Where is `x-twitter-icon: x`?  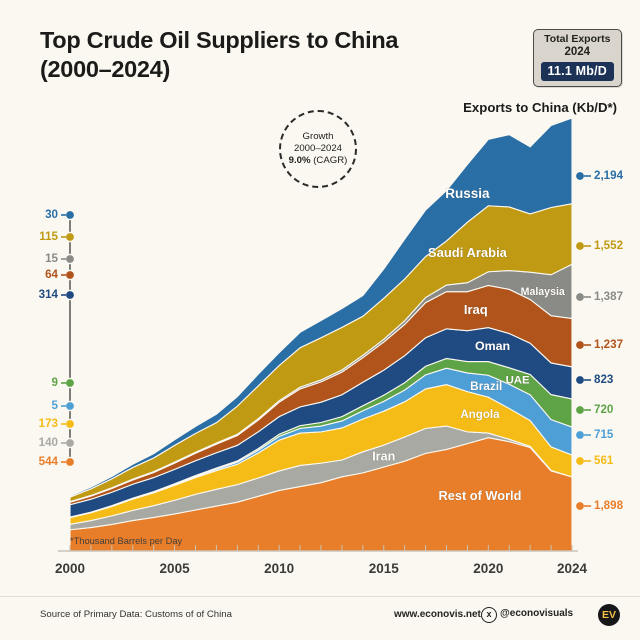 x-twitter-icon: x is located at coordinates (489, 615).